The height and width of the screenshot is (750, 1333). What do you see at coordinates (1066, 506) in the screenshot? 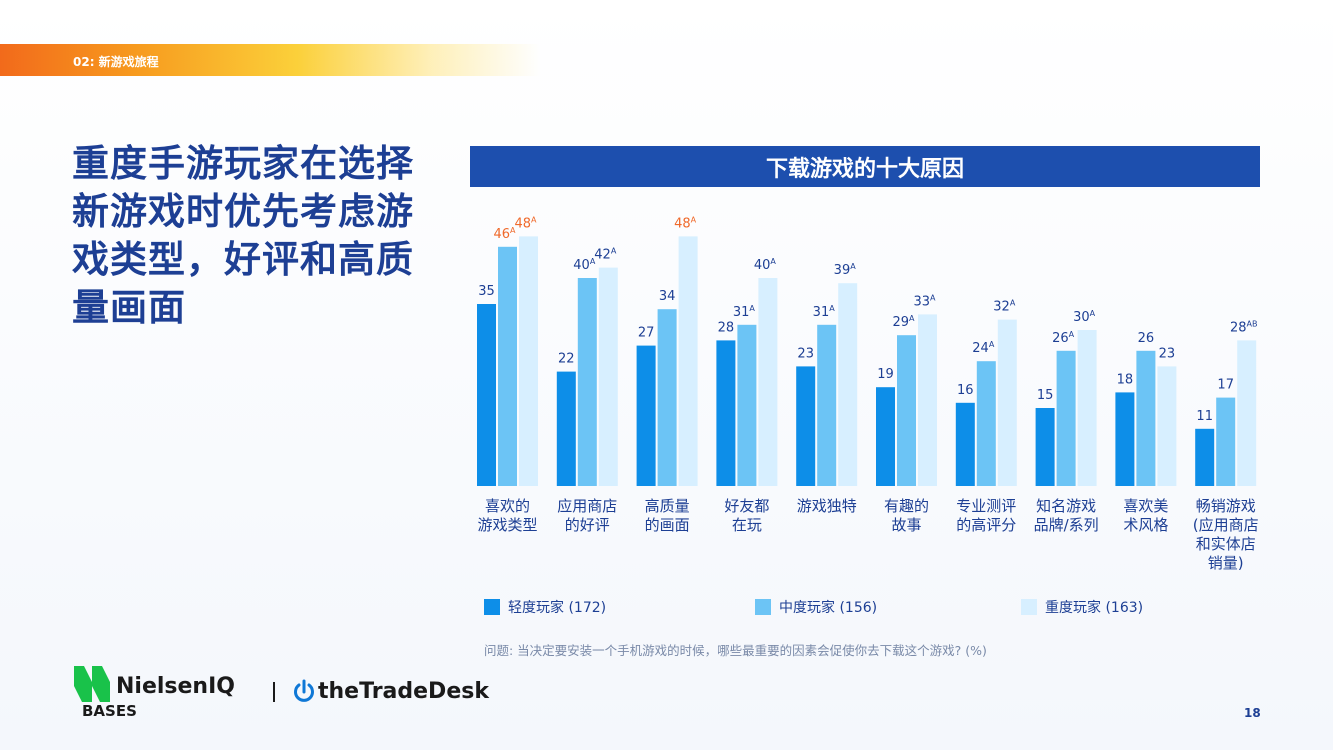
I see `category-label-7-0: 知名游戏` at bounding box center [1066, 506].